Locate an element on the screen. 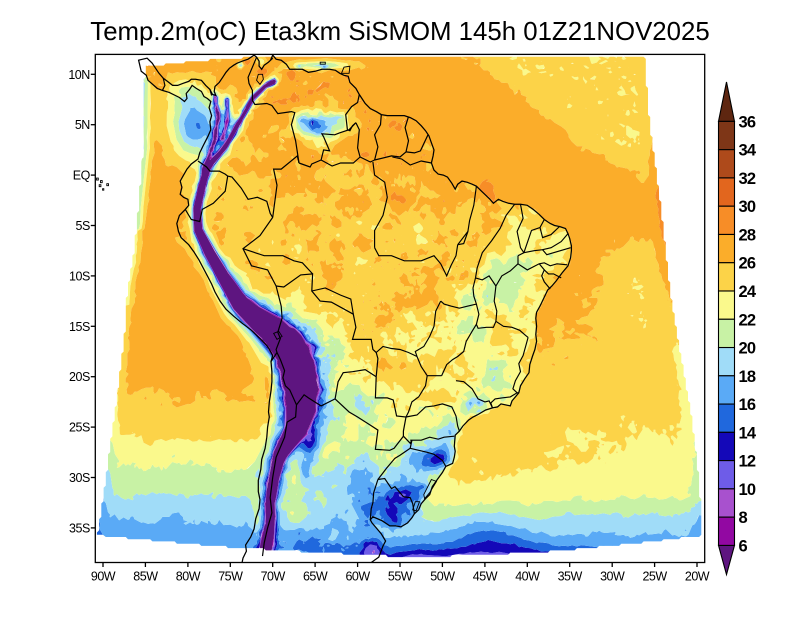  svg-text: 35W is located at coordinates (570, 577).